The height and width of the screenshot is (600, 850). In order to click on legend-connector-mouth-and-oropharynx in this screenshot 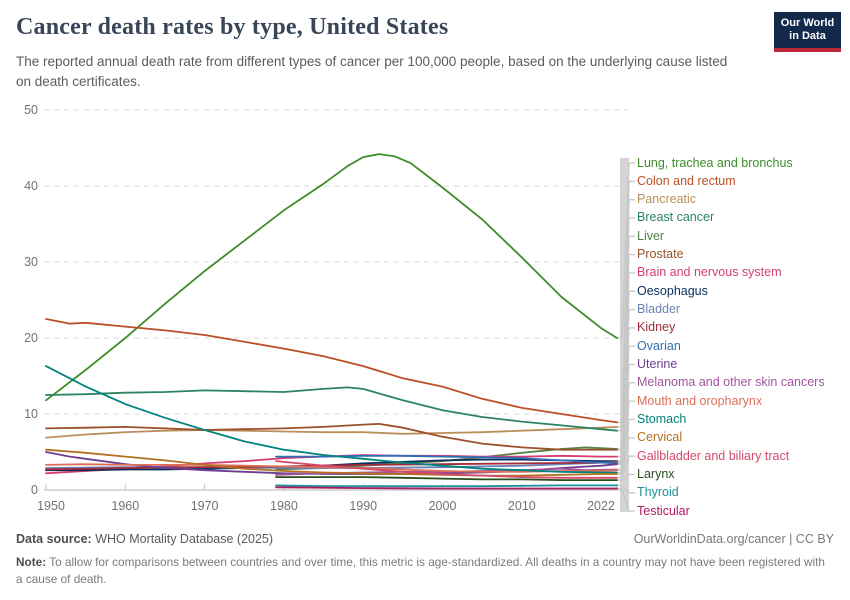, I will do `click(626, 435)`.